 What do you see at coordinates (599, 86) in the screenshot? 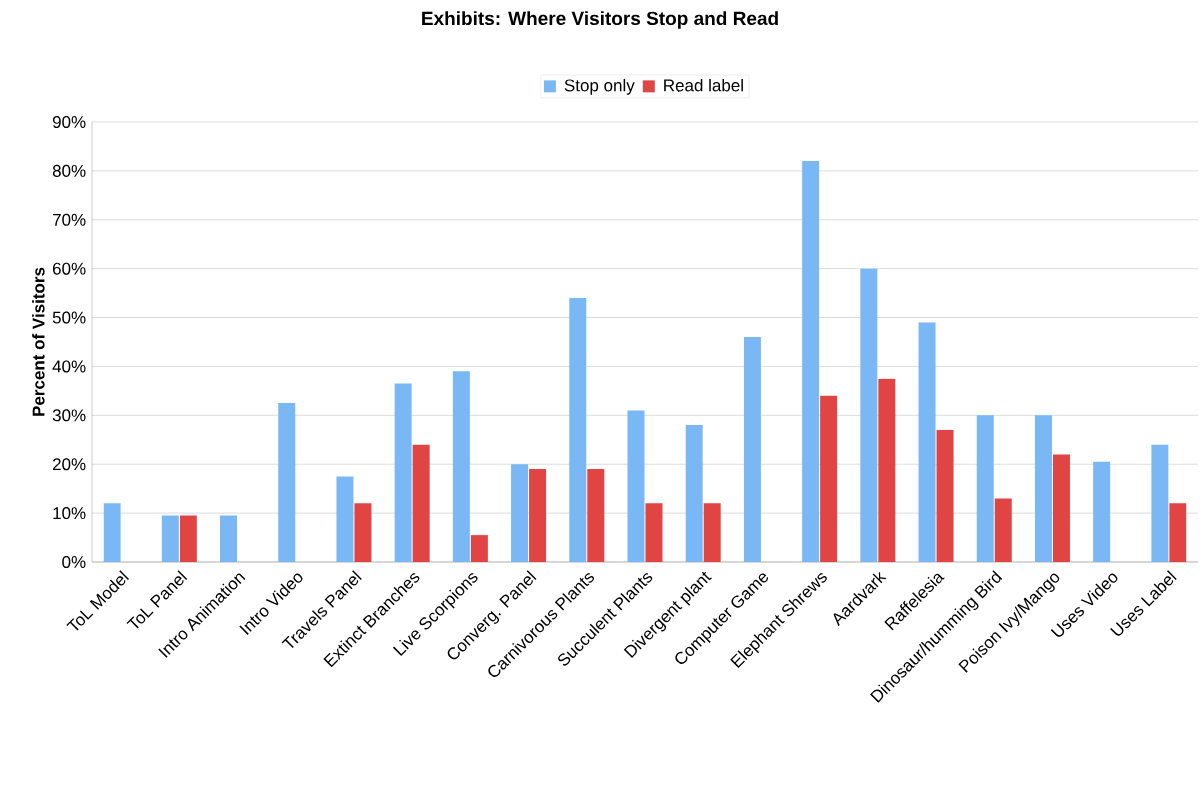
I see `legend-label: Stop only` at bounding box center [599, 86].